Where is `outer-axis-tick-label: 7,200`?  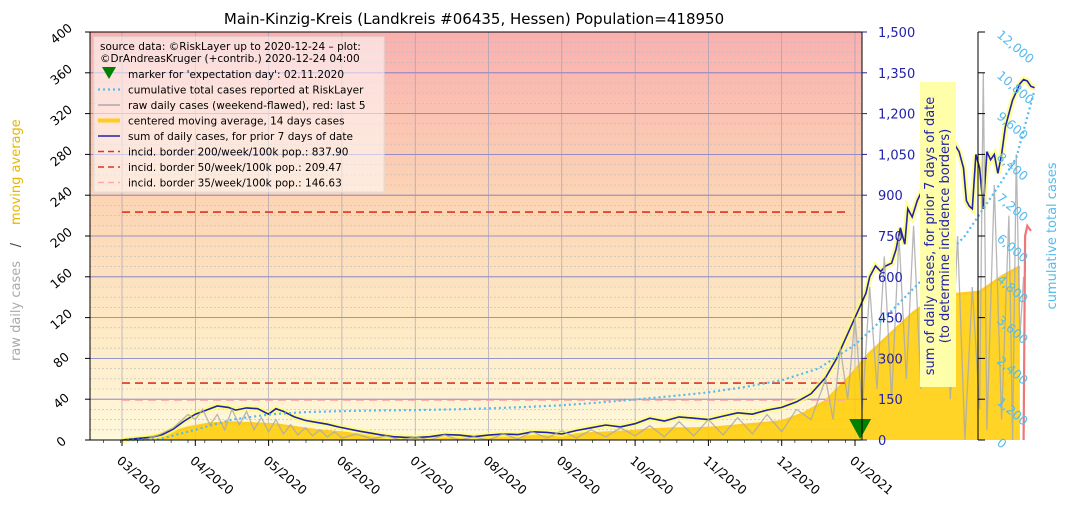 outer-axis-tick-label: 7,200 is located at coordinates (1012, 207).